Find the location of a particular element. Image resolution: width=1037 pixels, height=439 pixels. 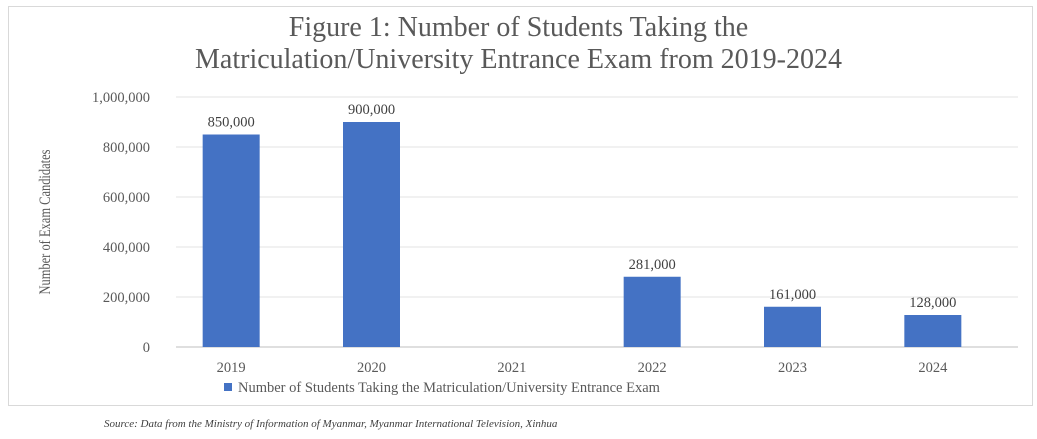

bar-2024 is located at coordinates (933, 331).